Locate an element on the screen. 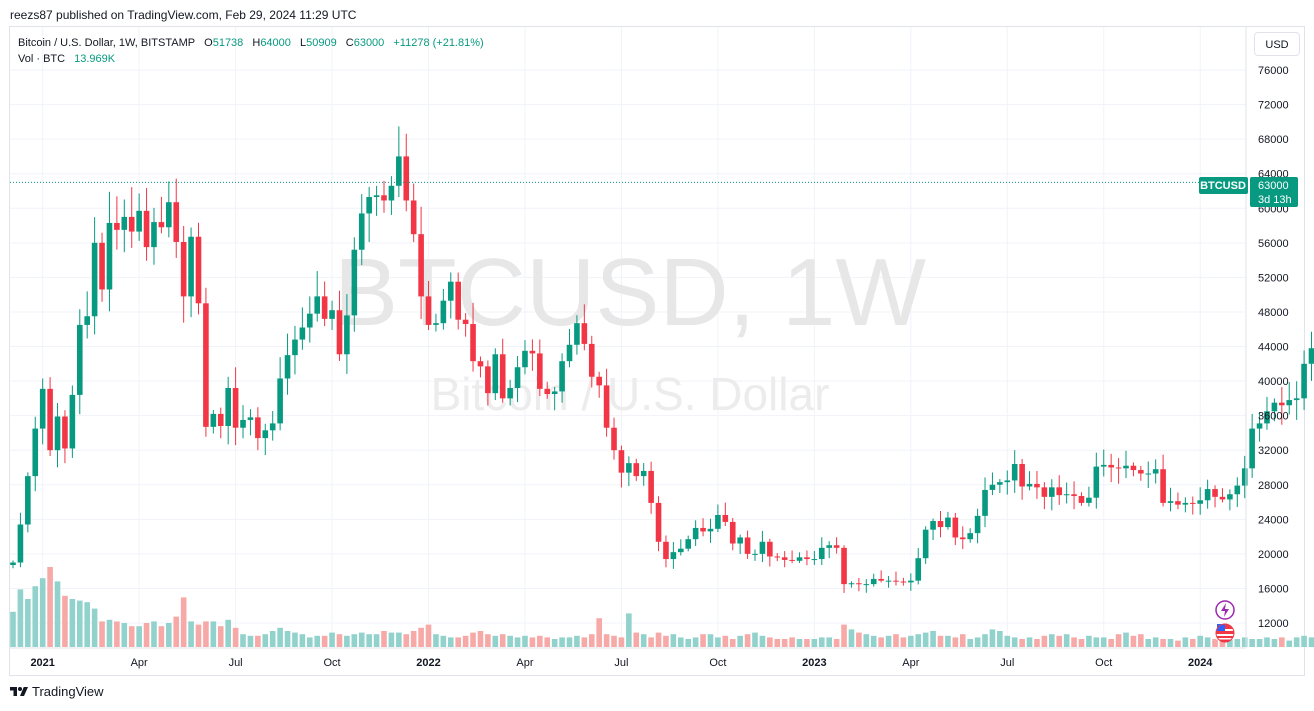  time-axis-label: Apr is located at coordinates (139, 663).